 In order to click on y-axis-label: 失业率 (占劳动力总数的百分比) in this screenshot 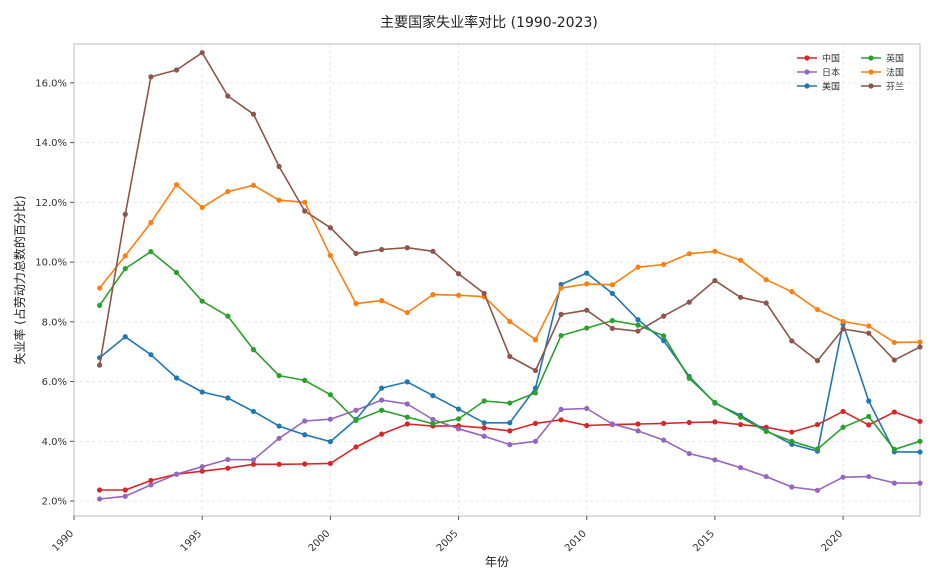, I will do `click(19, 279)`.